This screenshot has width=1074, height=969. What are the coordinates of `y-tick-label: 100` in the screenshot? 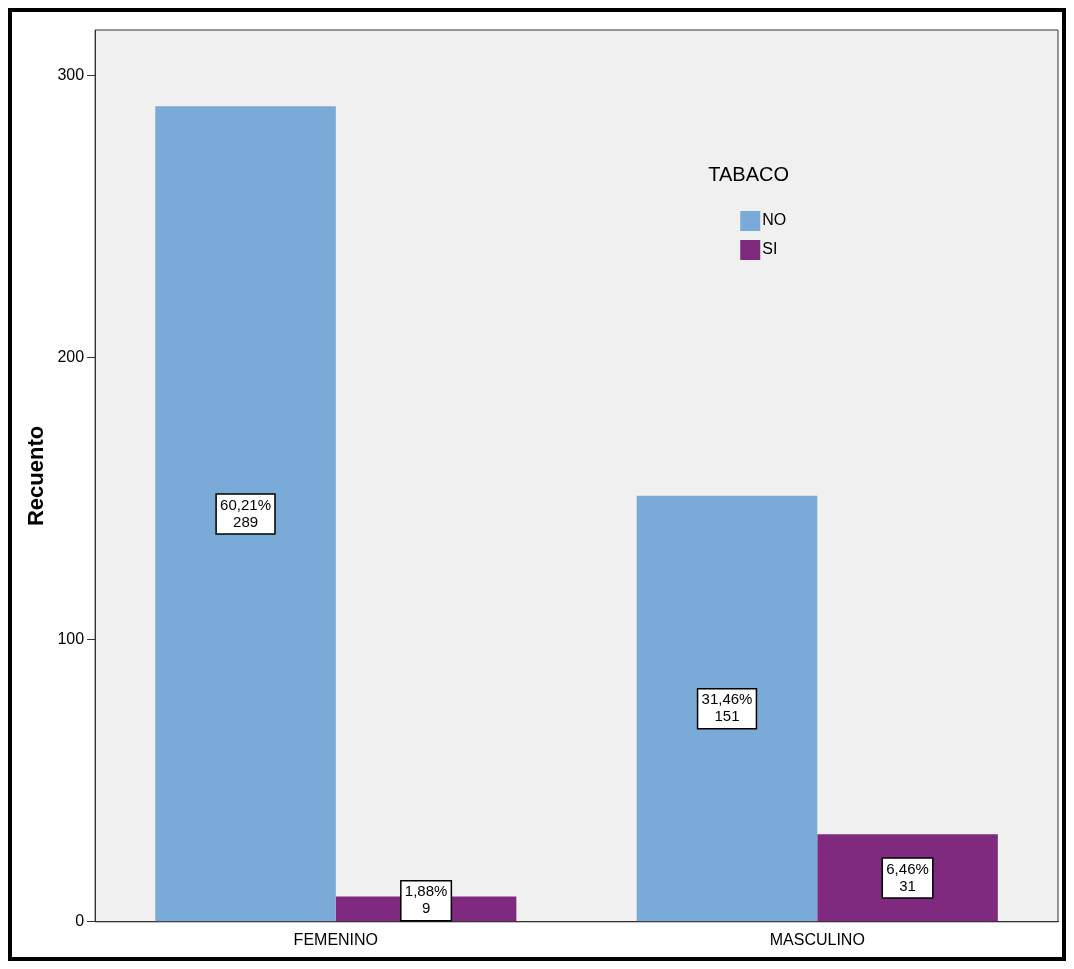 It's located at (71, 638).